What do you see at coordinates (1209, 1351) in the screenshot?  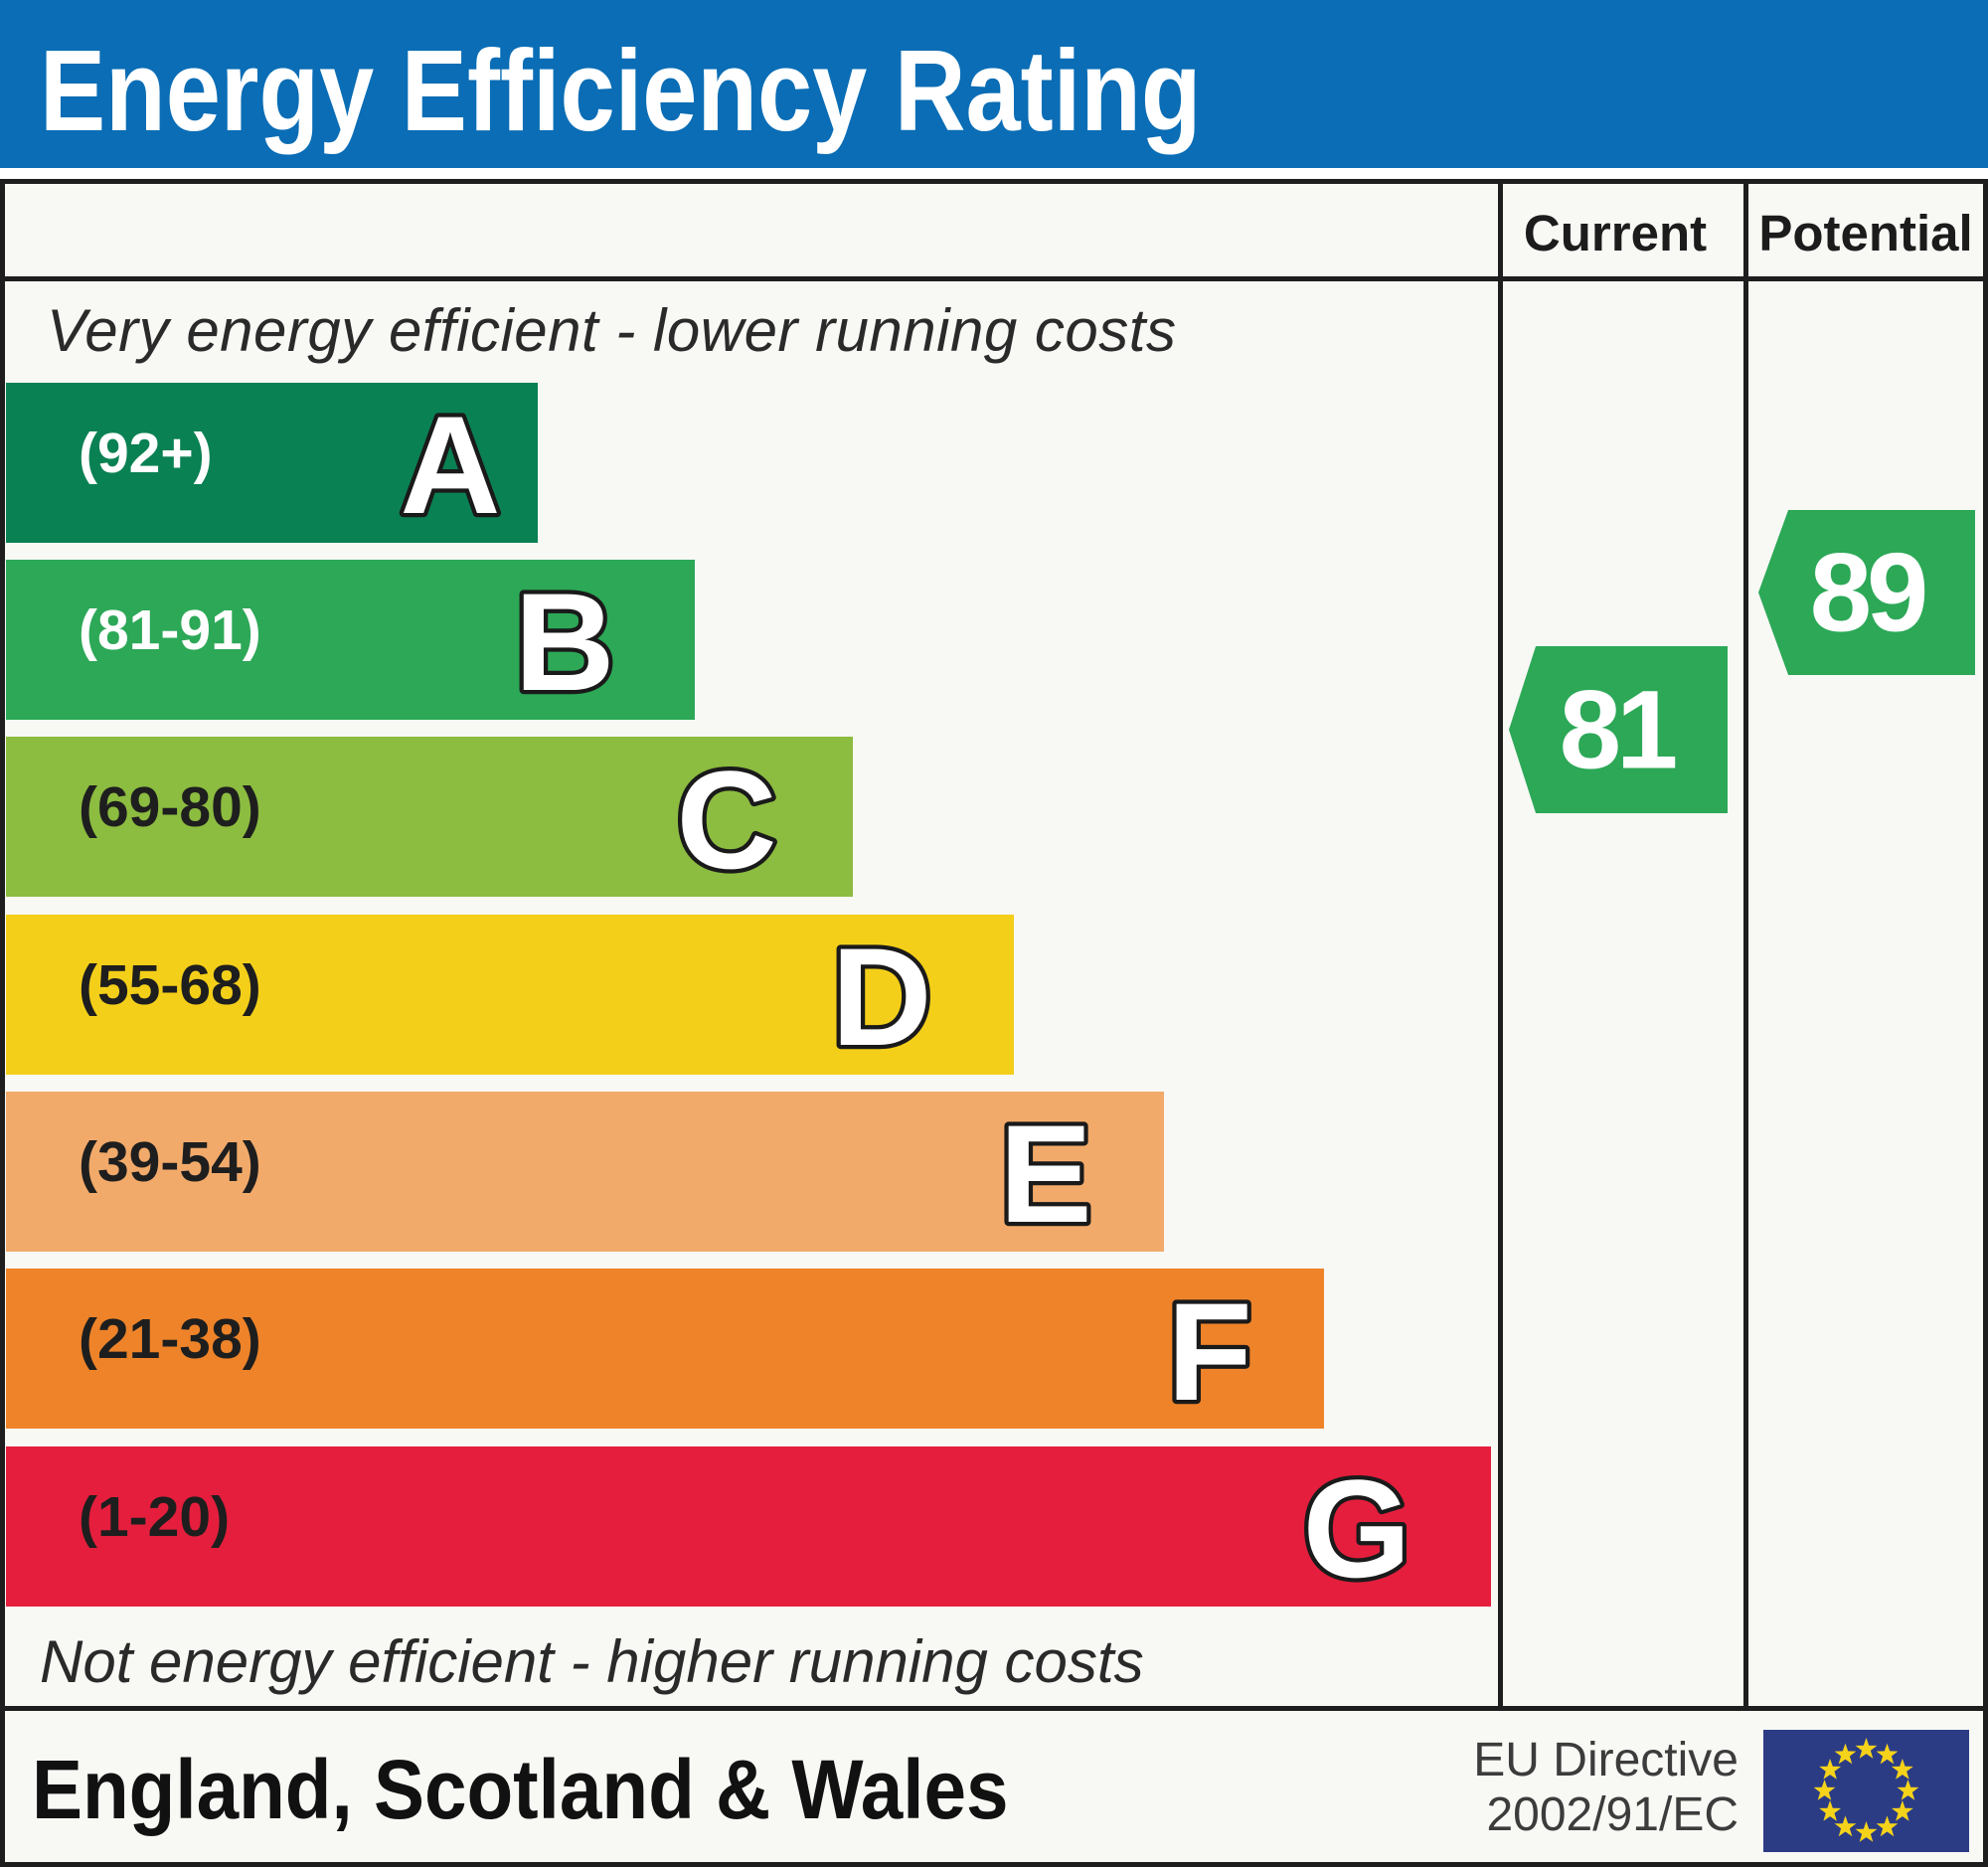 I see `svg-text: F` at bounding box center [1209, 1351].